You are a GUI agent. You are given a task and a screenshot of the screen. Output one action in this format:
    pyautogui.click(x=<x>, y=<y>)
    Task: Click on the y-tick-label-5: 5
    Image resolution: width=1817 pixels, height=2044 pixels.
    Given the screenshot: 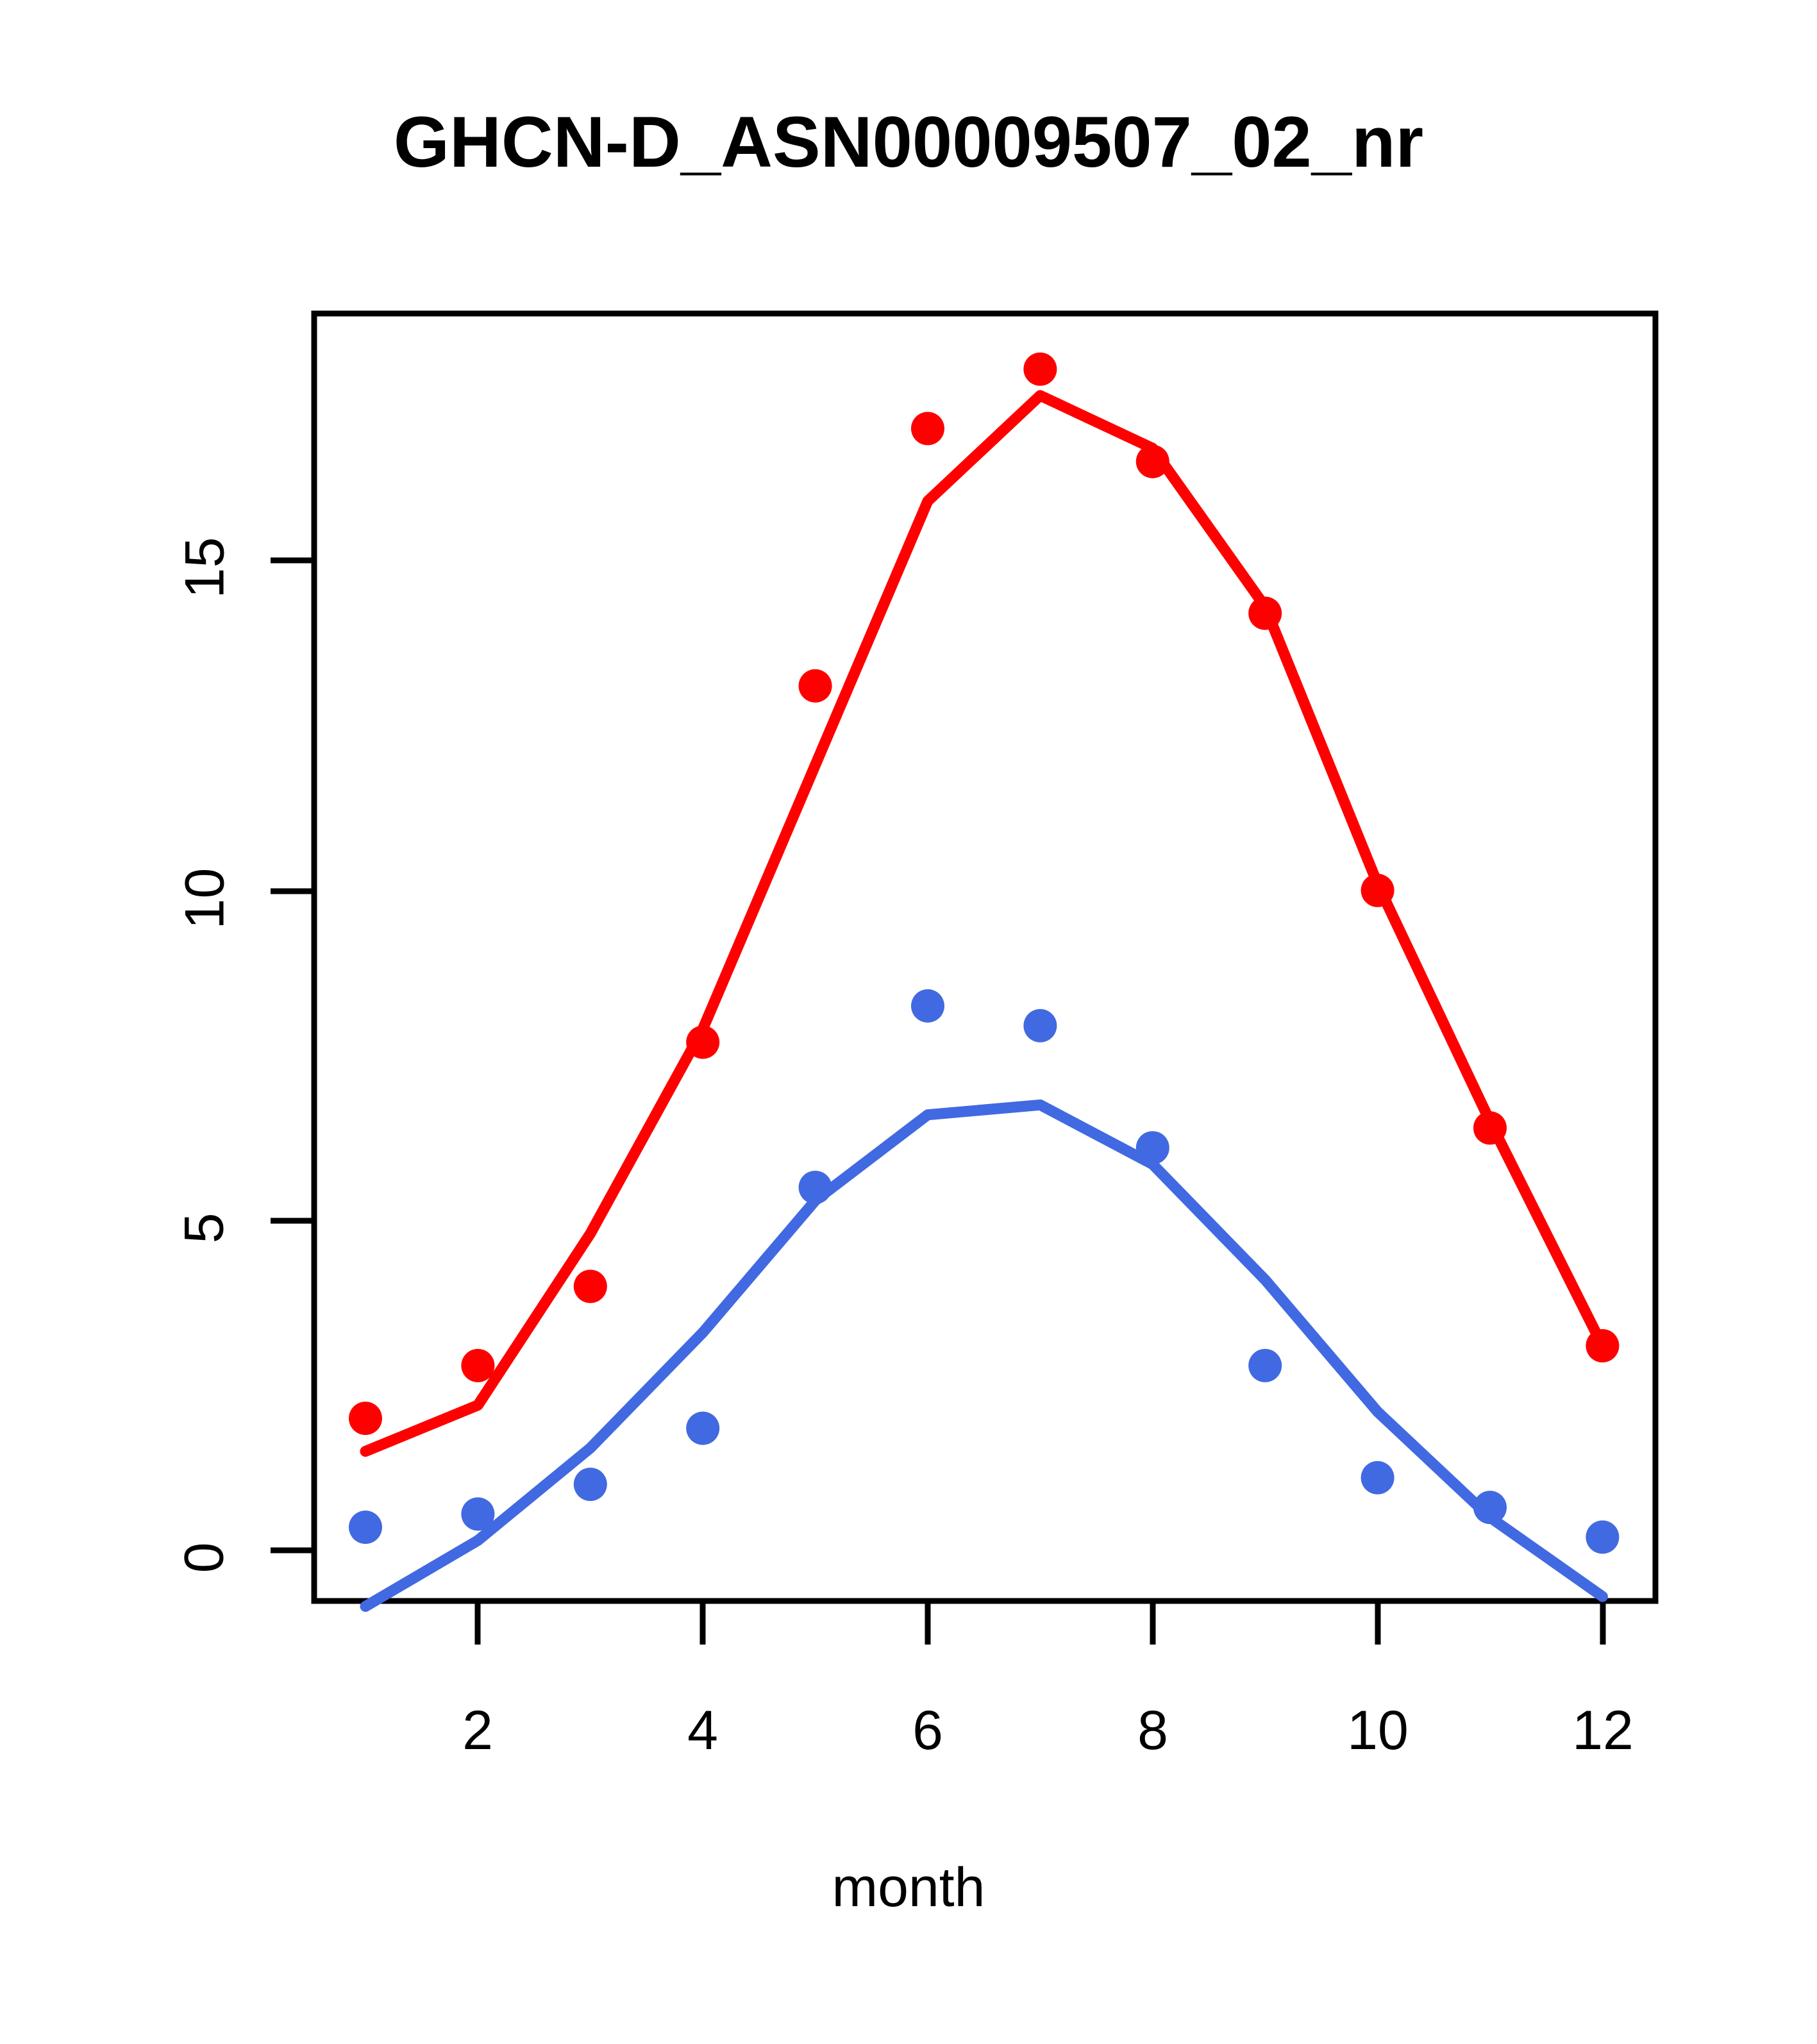 What is the action you would take?
    pyautogui.click(x=204, y=1228)
    